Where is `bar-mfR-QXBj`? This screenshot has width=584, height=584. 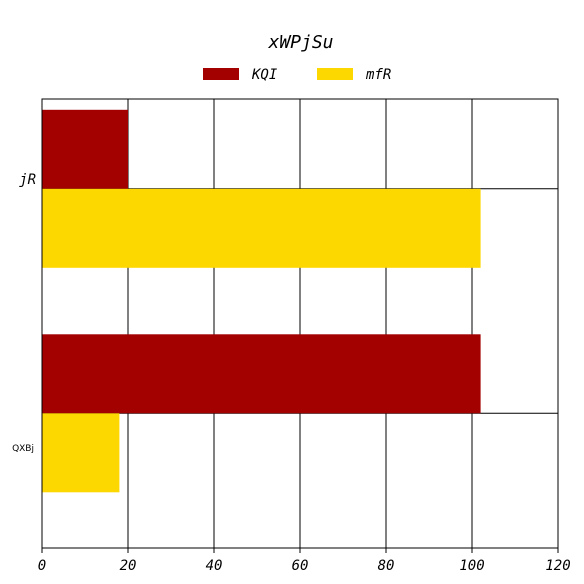 bar-mfR-QXBj is located at coordinates (81, 453).